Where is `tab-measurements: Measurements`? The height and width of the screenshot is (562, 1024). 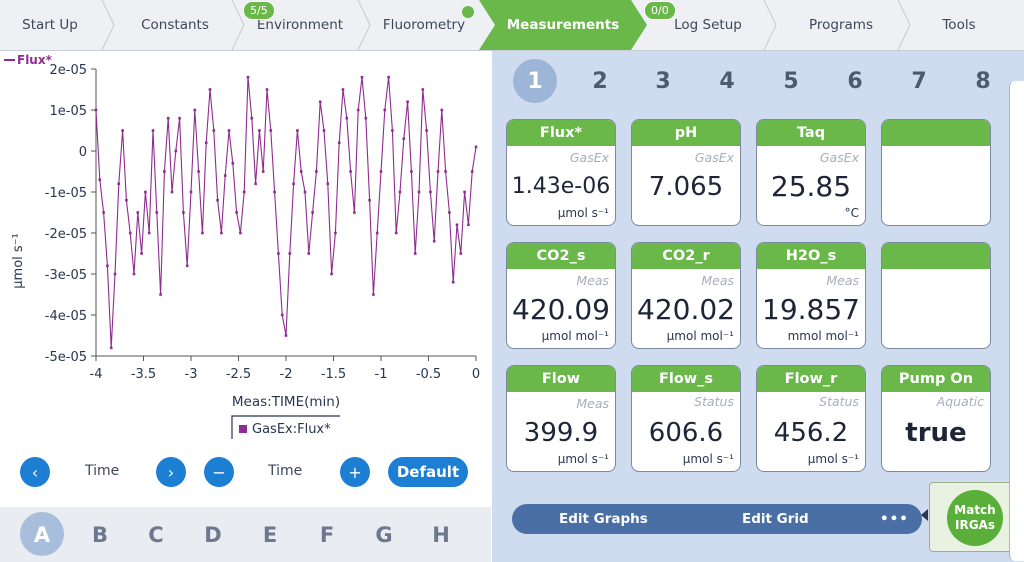
tab-measurements: Measurements is located at coordinates (563, 25).